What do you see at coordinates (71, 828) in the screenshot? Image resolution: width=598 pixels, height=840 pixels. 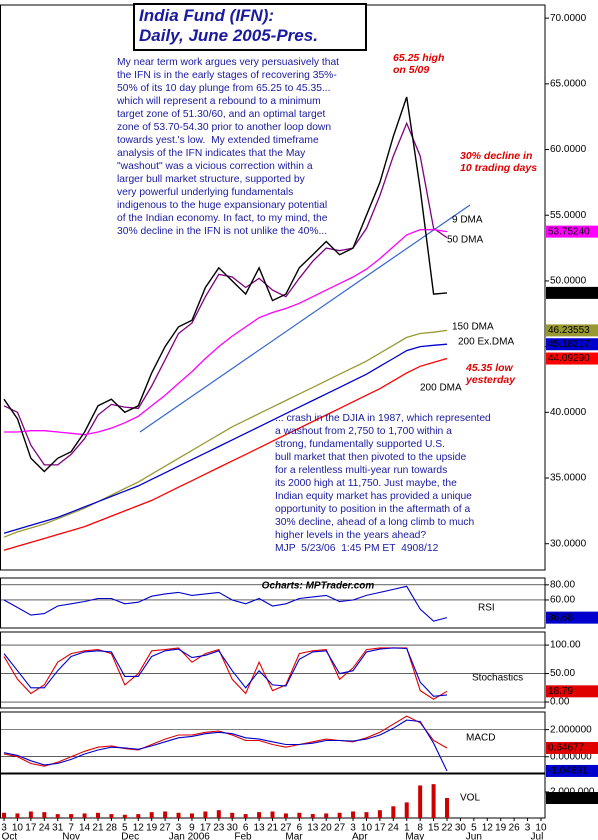 I see `x-tick-label: 7` at bounding box center [71, 828].